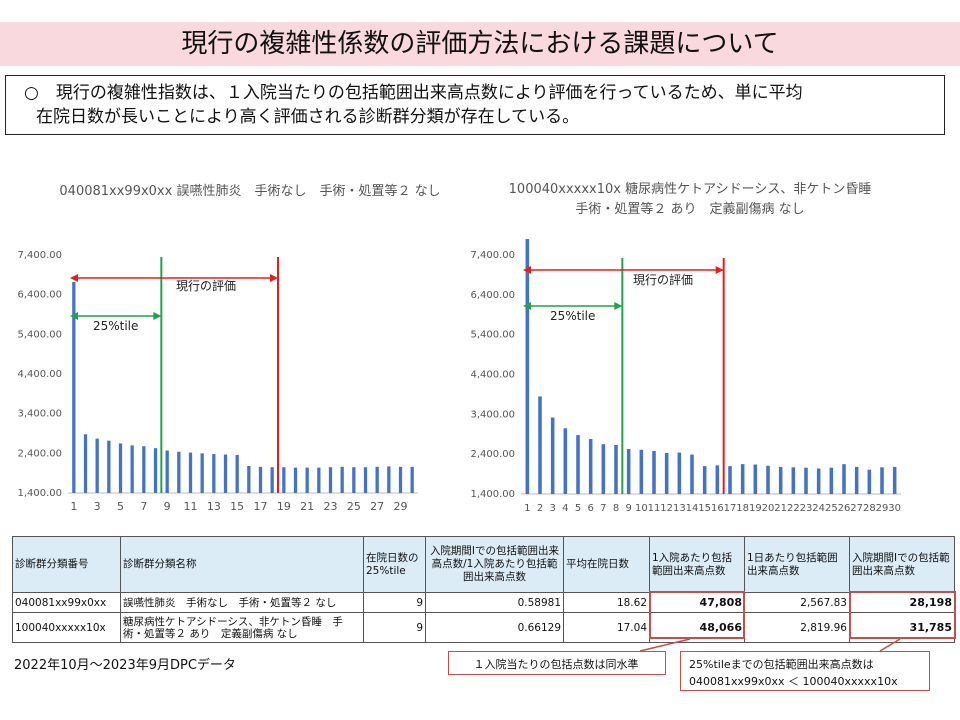 The image size is (960, 720). What do you see at coordinates (603, 508) in the screenshot?
I see `x-tick-label: 7` at bounding box center [603, 508].